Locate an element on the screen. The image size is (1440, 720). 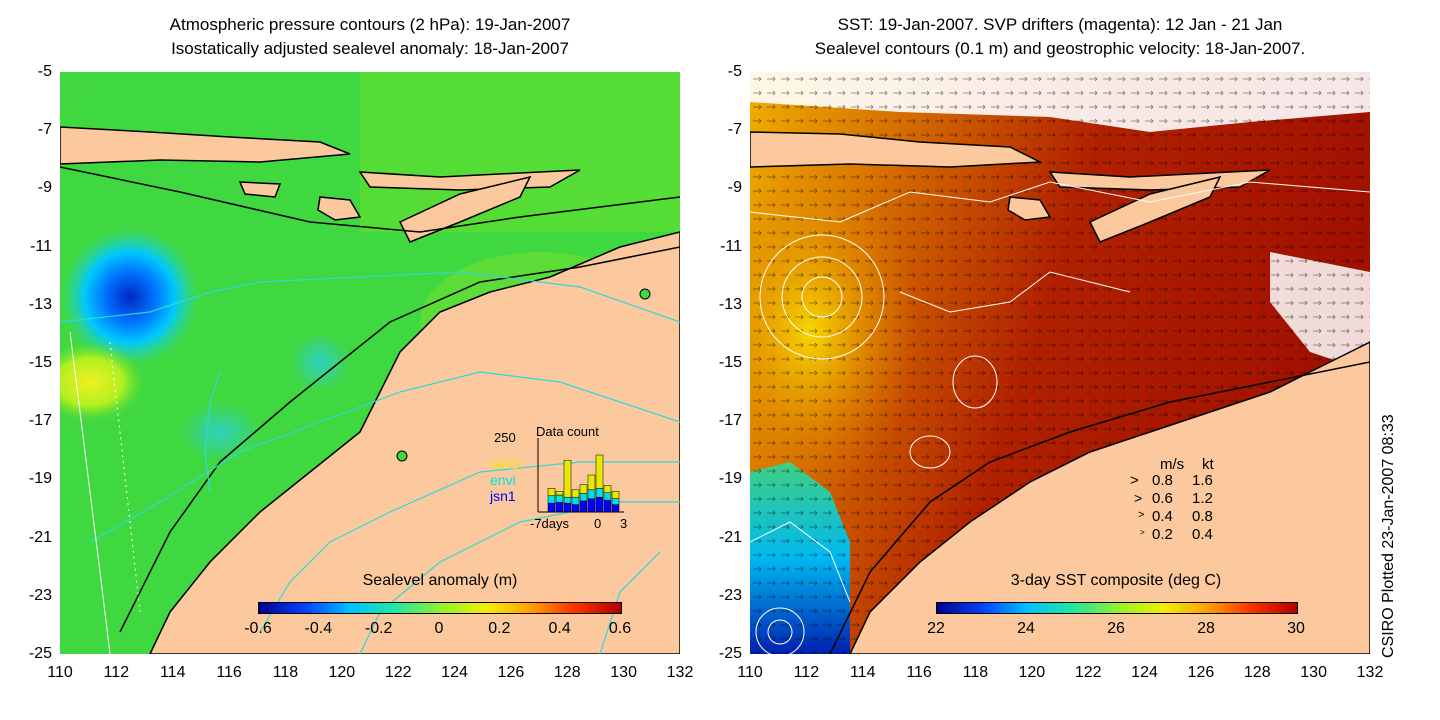
legend-kt-value: 0.8 is located at coordinates (1202, 516).